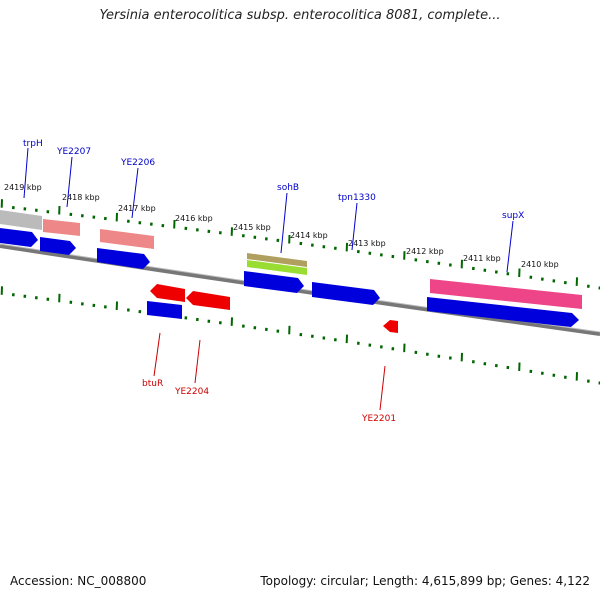 The height and width of the screenshot is (600, 600). I want to click on tick-label: 2418 kbp, so click(81, 197).